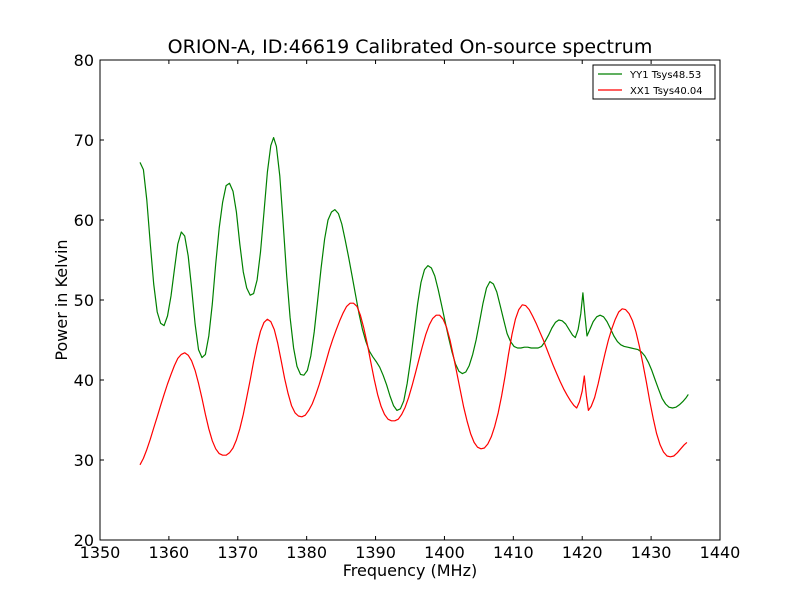 This screenshot has width=800, height=600. What do you see at coordinates (100, 552) in the screenshot?
I see `x-tick-label: 1350` at bounding box center [100, 552].